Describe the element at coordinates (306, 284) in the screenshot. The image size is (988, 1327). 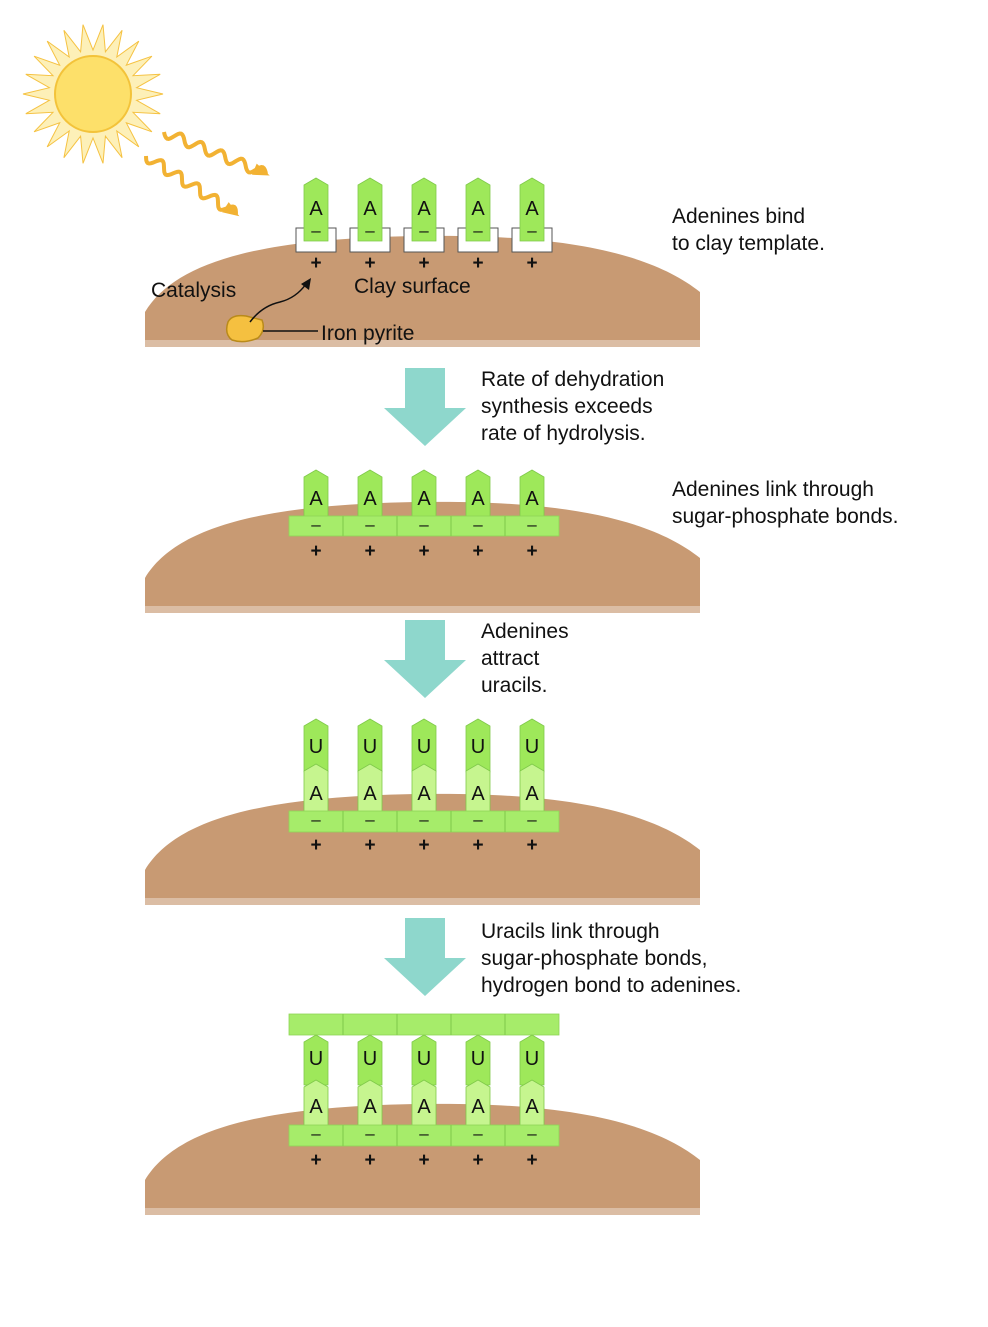
I see `catalysis-arrowhead` at that location.